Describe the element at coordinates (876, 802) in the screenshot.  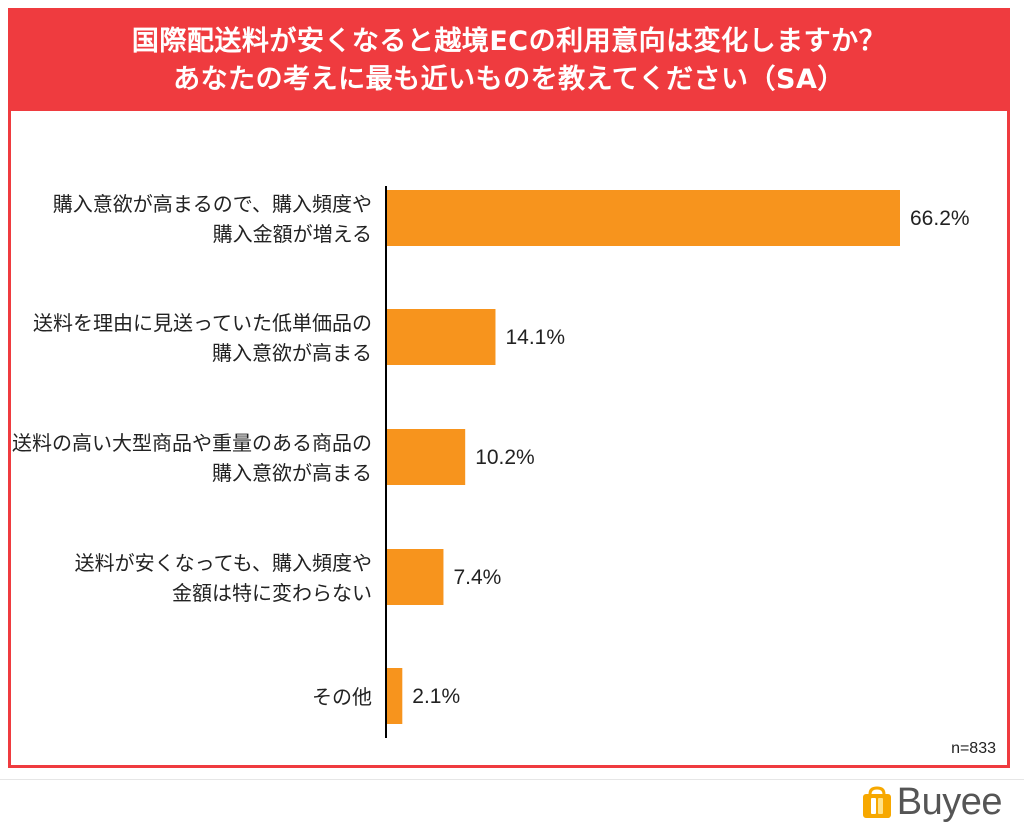
I see `buyee-bag-icon` at that location.